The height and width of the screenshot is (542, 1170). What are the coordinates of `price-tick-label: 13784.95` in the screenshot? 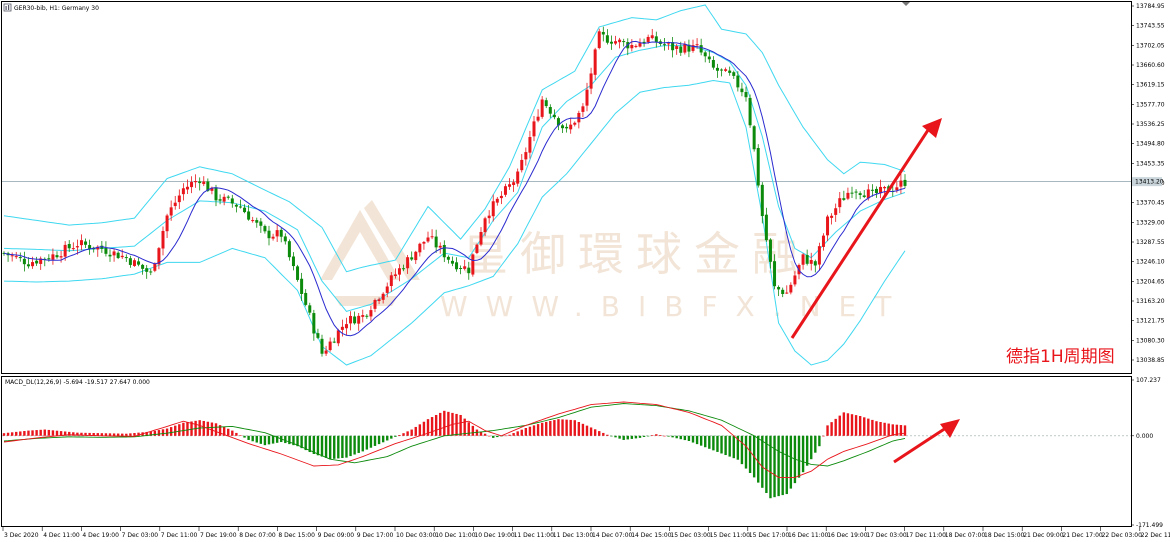 It's located at (1150, 6).